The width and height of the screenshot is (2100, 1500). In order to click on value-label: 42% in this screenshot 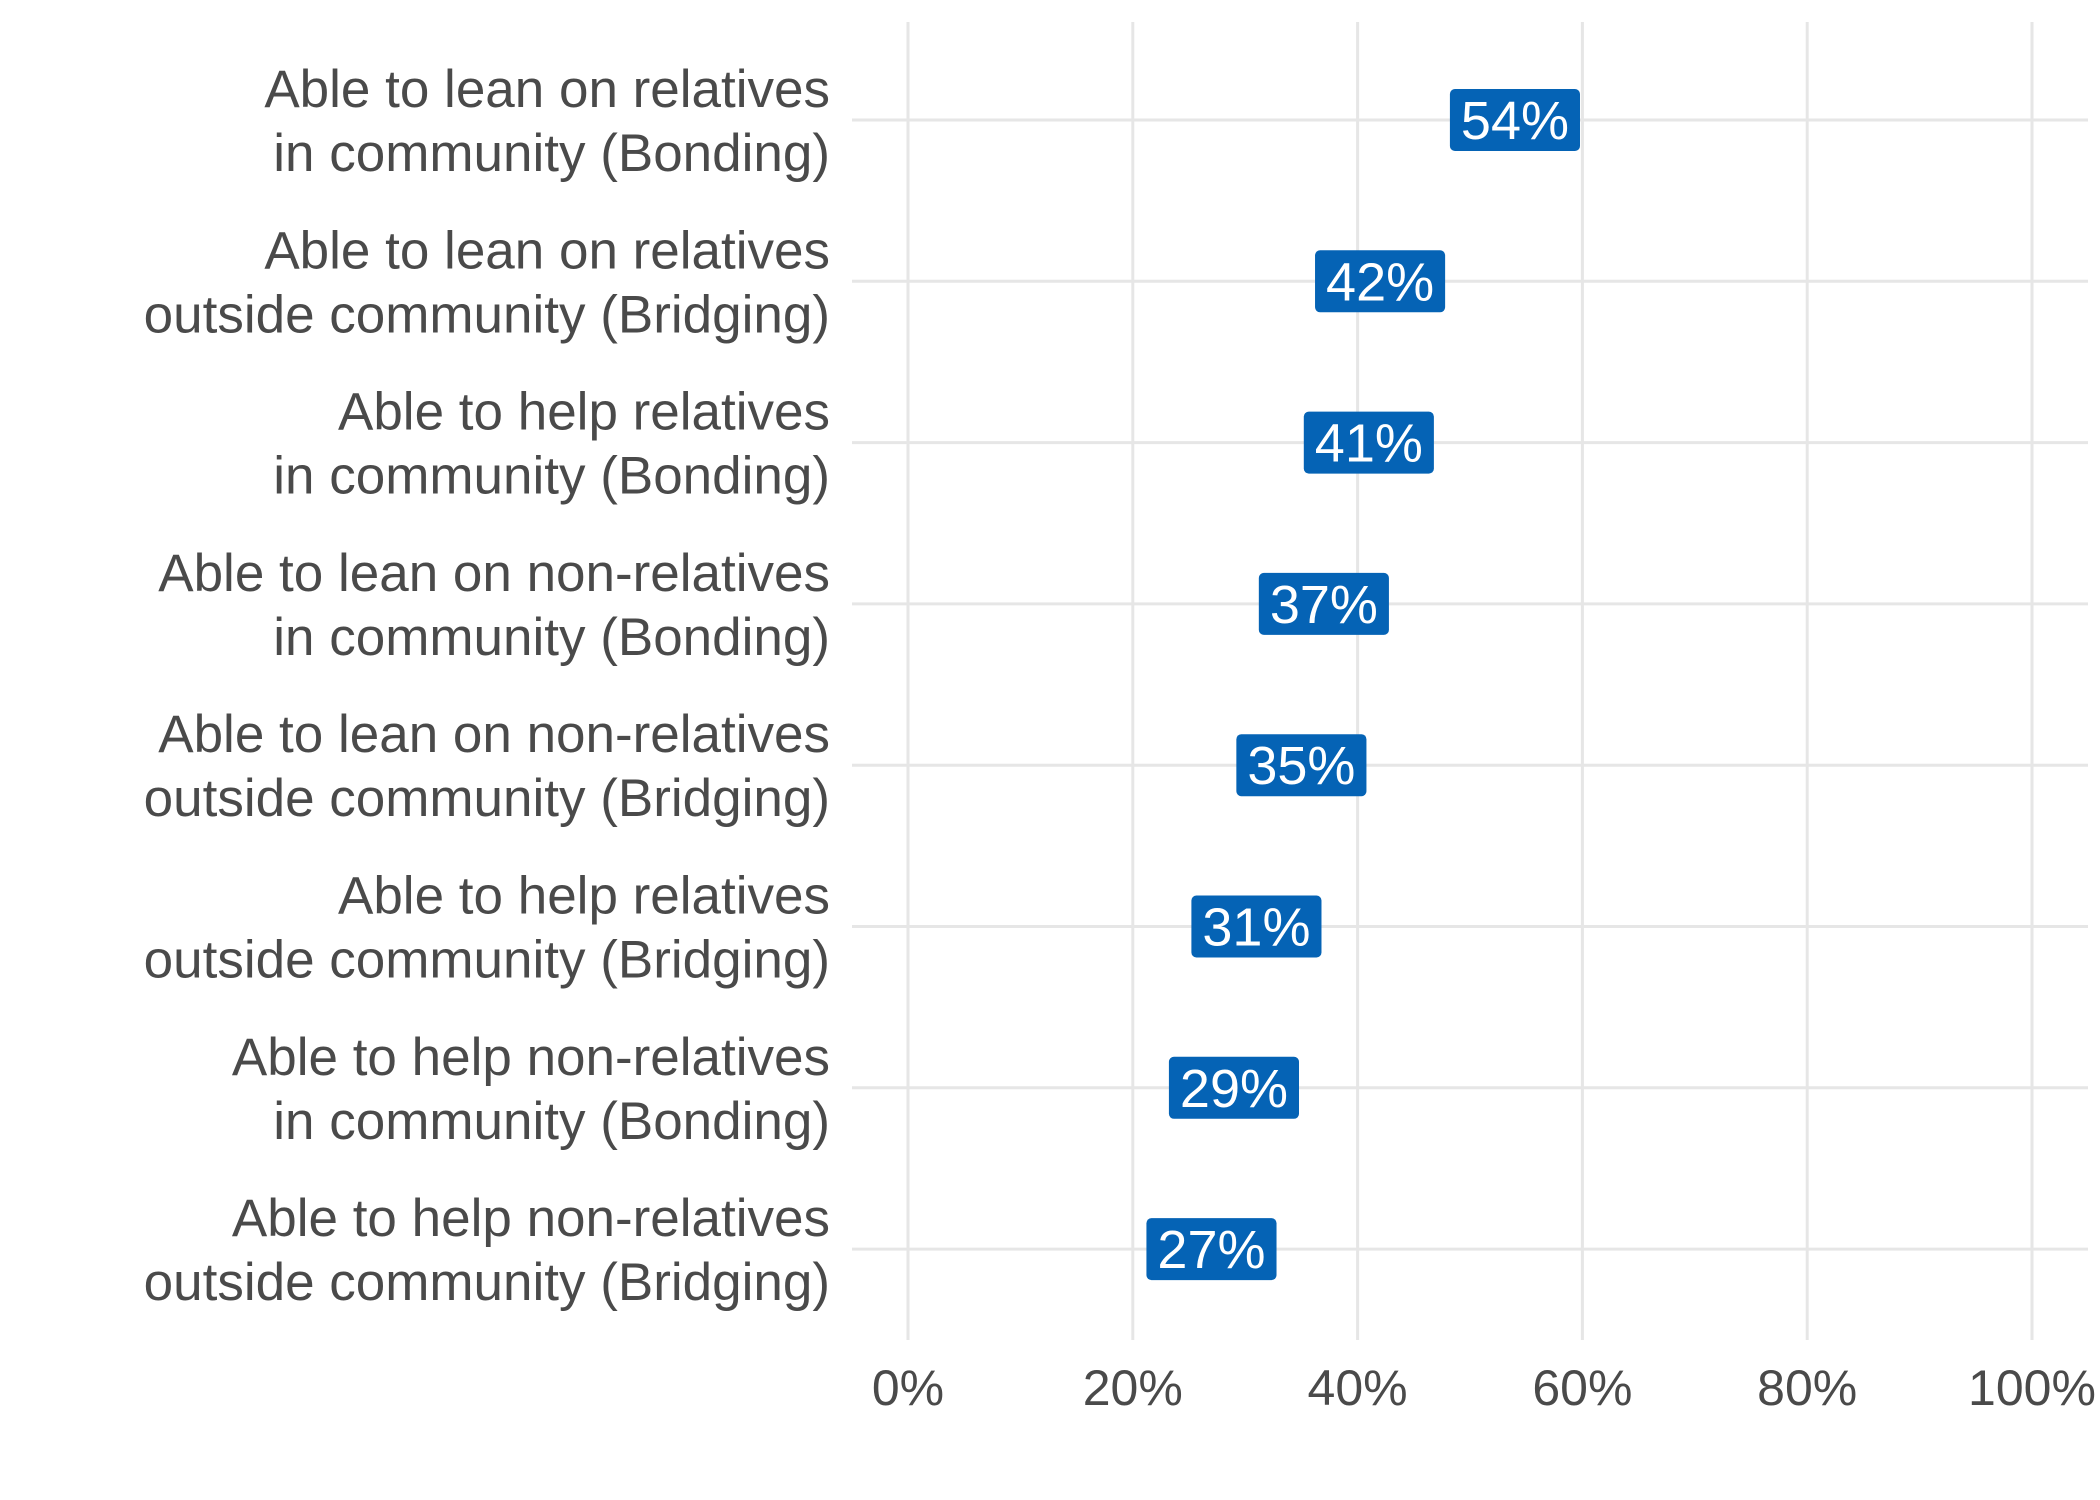, I will do `click(1380, 281)`.